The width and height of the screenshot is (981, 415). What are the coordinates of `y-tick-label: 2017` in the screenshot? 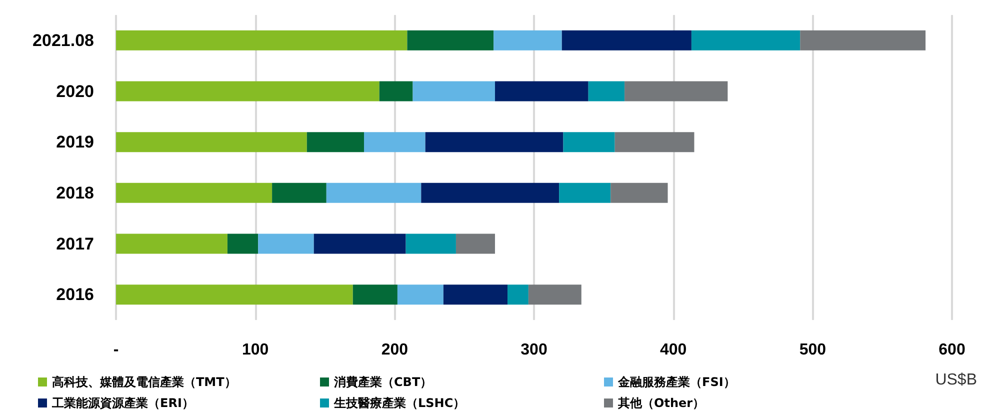 It's located at (75, 244).